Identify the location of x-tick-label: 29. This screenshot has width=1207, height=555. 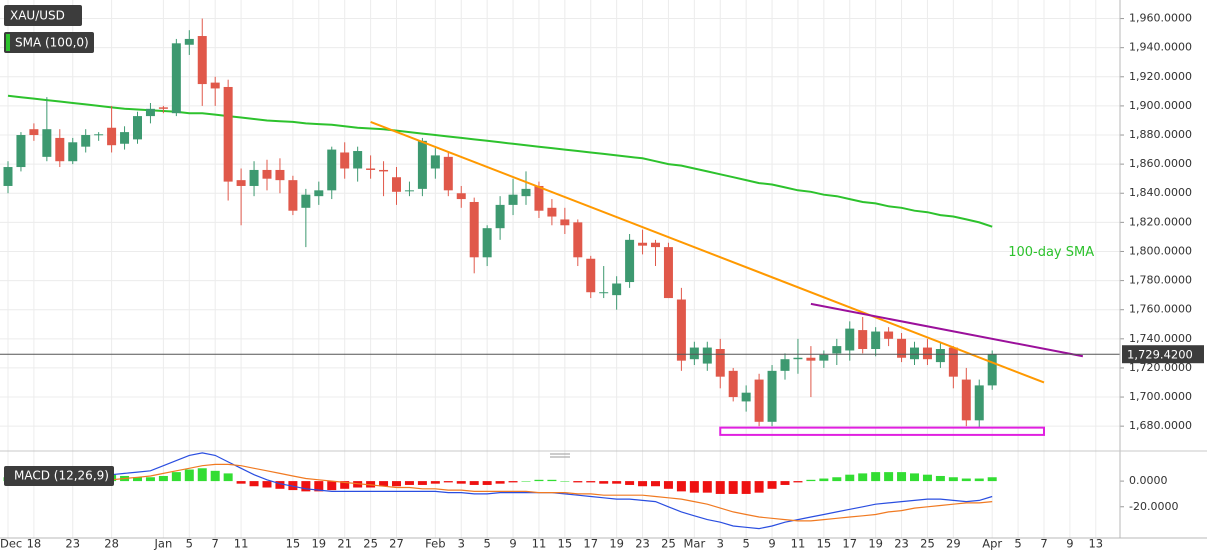
(953, 544).